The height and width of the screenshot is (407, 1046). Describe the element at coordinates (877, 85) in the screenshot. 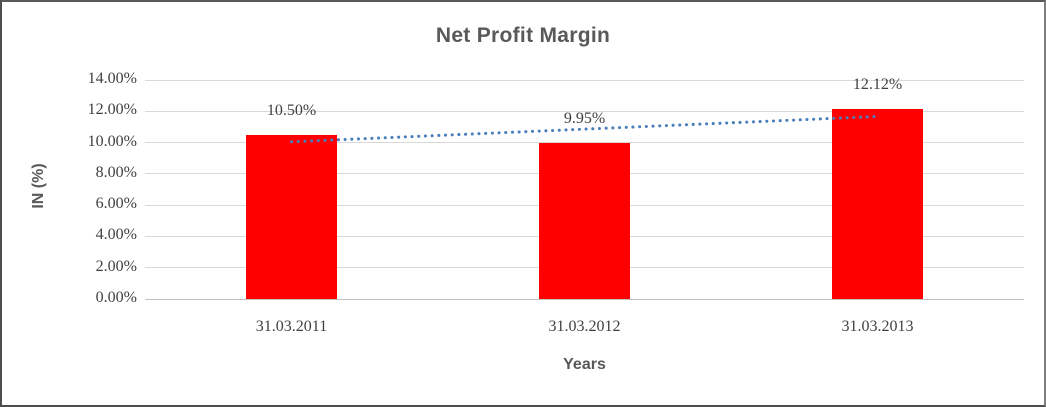

I see `data-label: 12.12%` at that location.